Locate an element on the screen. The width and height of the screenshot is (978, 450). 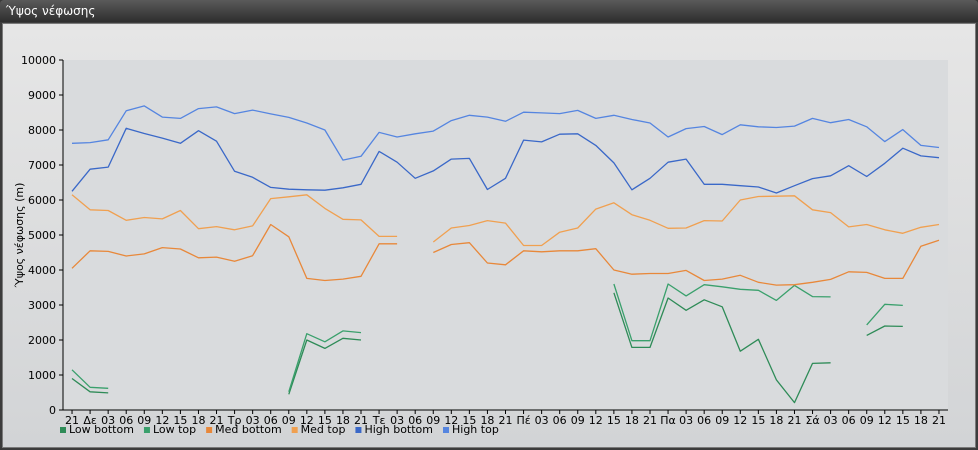
x-tick-label: Πέ is located at coordinates (523, 420).